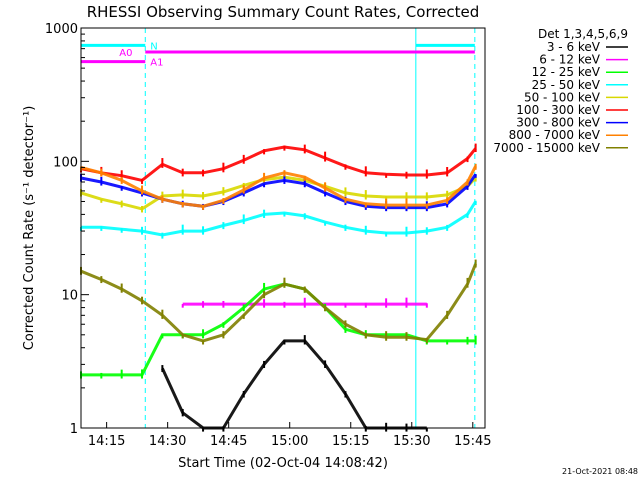 This screenshot has height=480, width=640. Describe the element at coordinates (74, 429) in the screenshot. I see `y-tick-label-0: 1` at that location.